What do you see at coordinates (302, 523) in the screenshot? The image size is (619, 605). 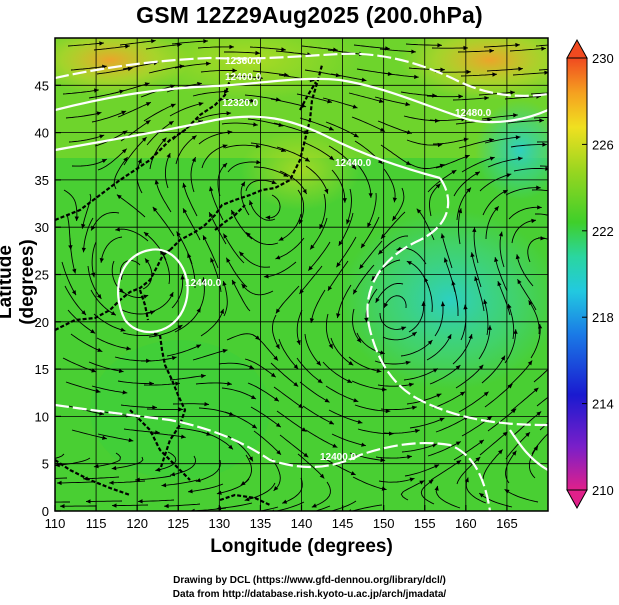 I see `x-tick-label: 140` at bounding box center [302, 523].